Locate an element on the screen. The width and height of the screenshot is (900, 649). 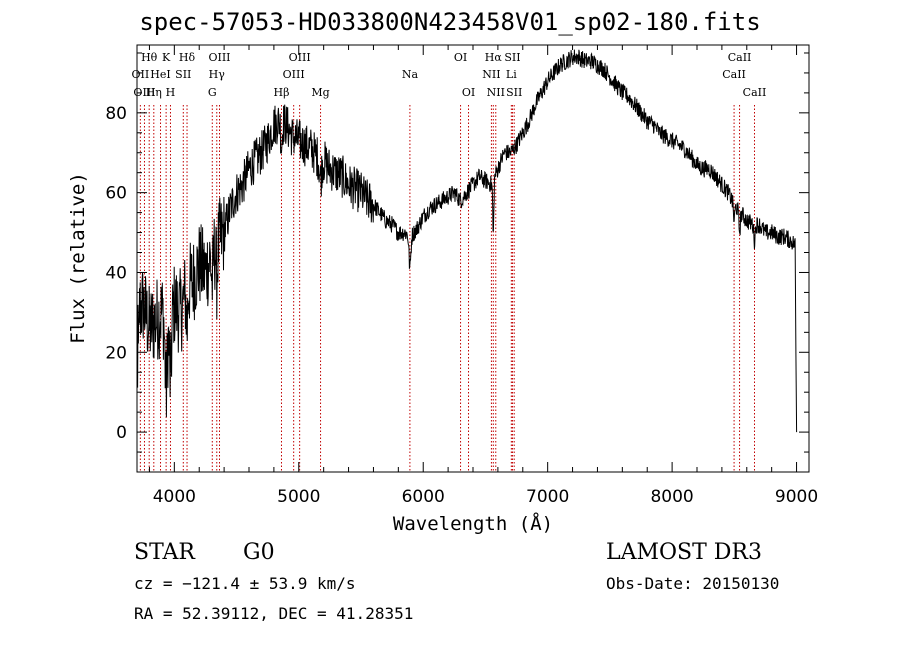
coordinates: RA = 52.39112, DEC = 41.28351 is located at coordinates (274, 613).